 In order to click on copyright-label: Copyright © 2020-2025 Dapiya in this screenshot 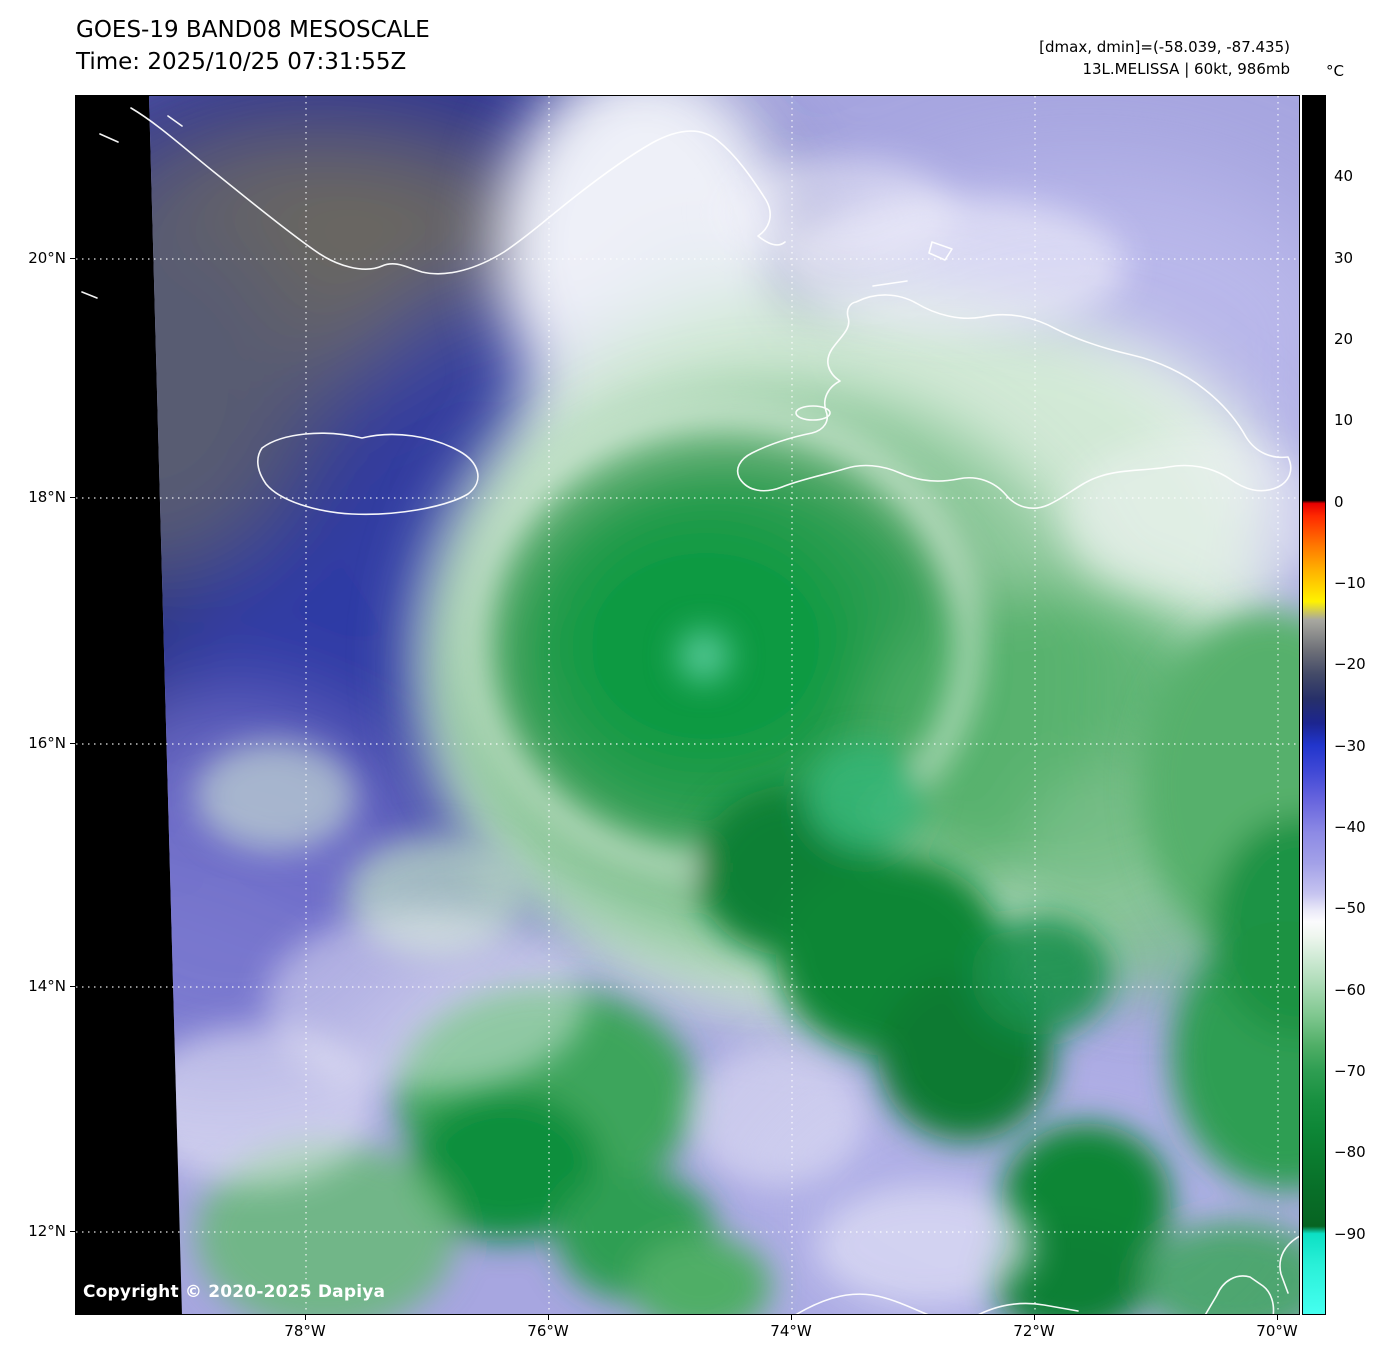, I will do `click(234, 1292)`.